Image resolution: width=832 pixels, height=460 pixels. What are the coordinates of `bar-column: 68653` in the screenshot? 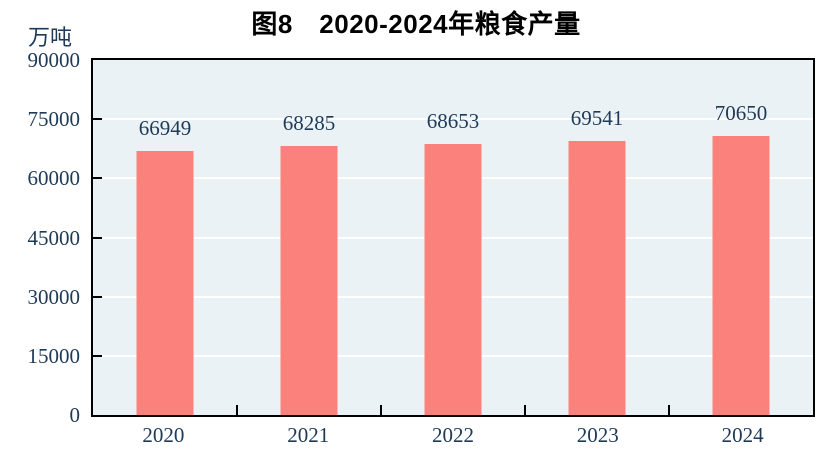 It's located at (453, 237).